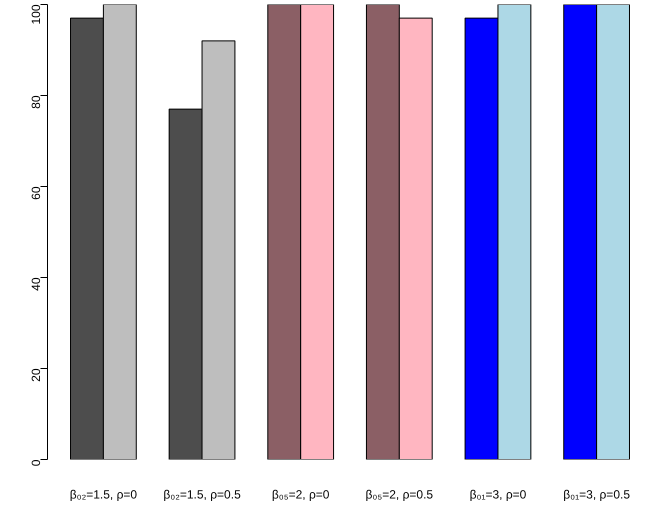 The height and width of the screenshot is (529, 652). What do you see at coordinates (36, 284) in the screenshot?
I see `y-tick-label: 40` at bounding box center [36, 284].